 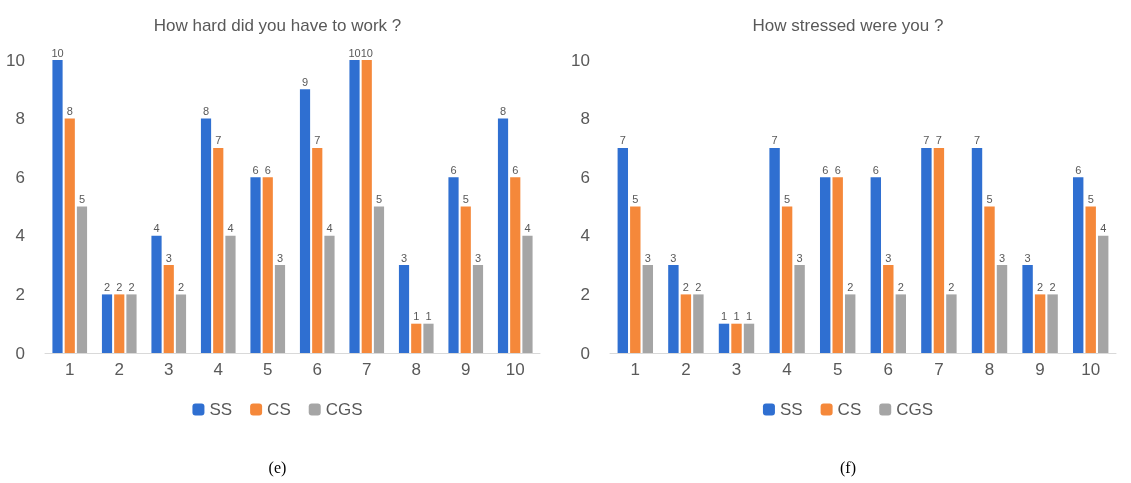 What do you see at coordinates (305, 81) in the screenshot?
I see `data-label: 9` at bounding box center [305, 81].